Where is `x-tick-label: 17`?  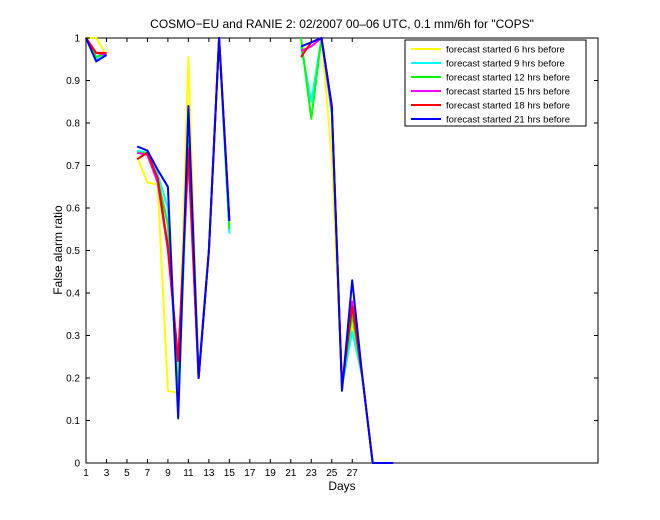
x-tick-label: 17 is located at coordinates (250, 473).